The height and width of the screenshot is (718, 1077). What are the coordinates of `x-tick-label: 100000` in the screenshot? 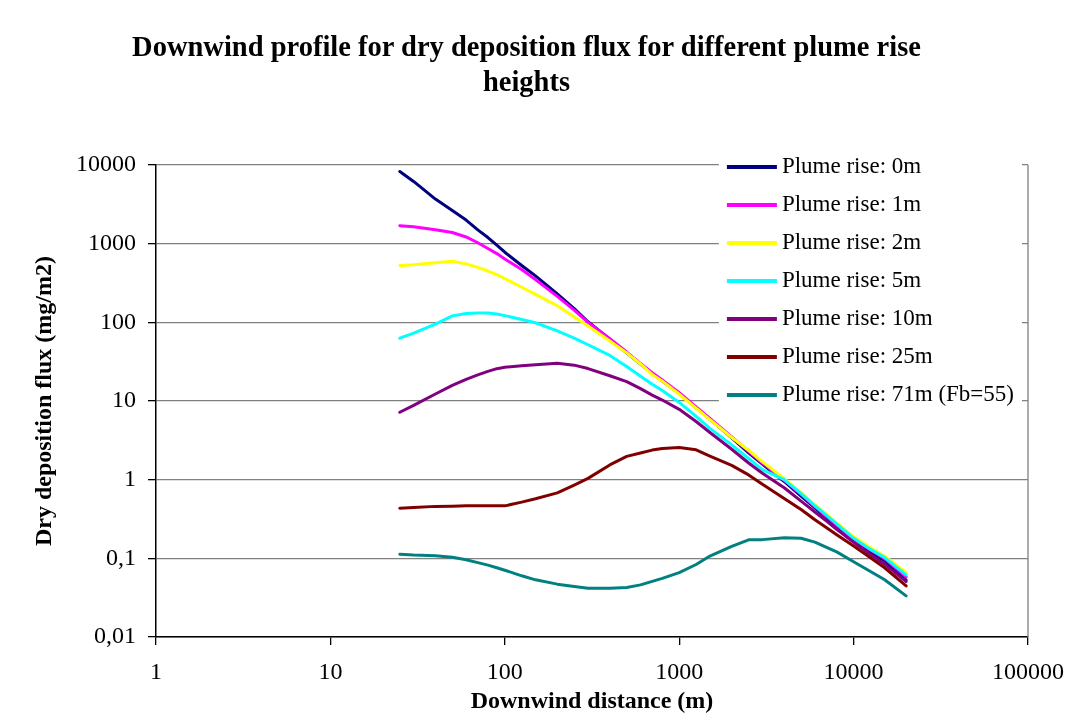 It's located at (1028, 670).